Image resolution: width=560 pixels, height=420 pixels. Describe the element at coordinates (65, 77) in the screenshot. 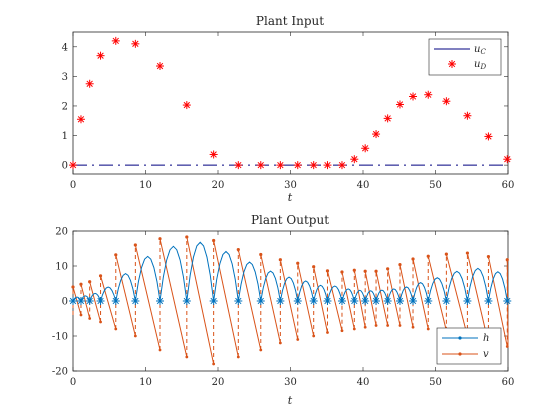

I see `input-y-tick-label: 3` at that location.